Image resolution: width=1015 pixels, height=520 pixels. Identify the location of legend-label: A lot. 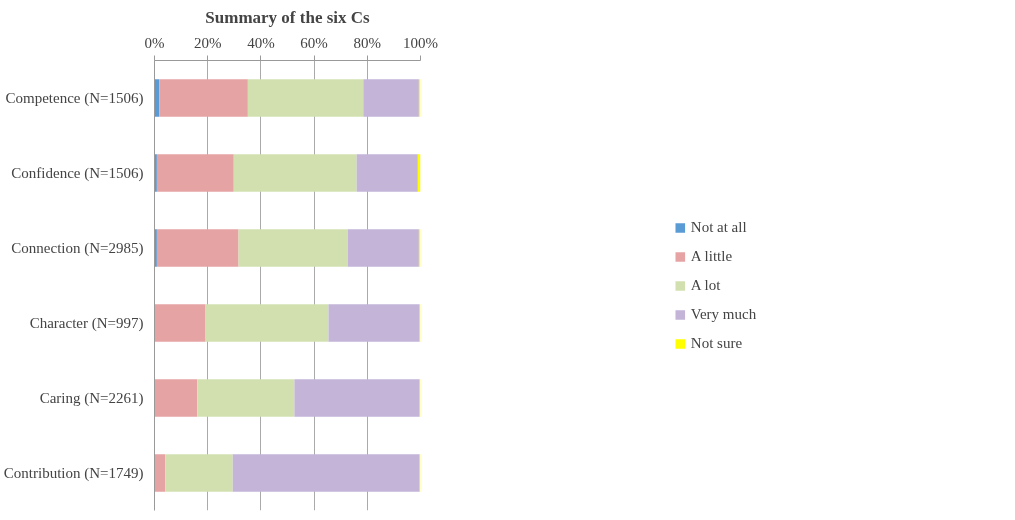
(705, 285).